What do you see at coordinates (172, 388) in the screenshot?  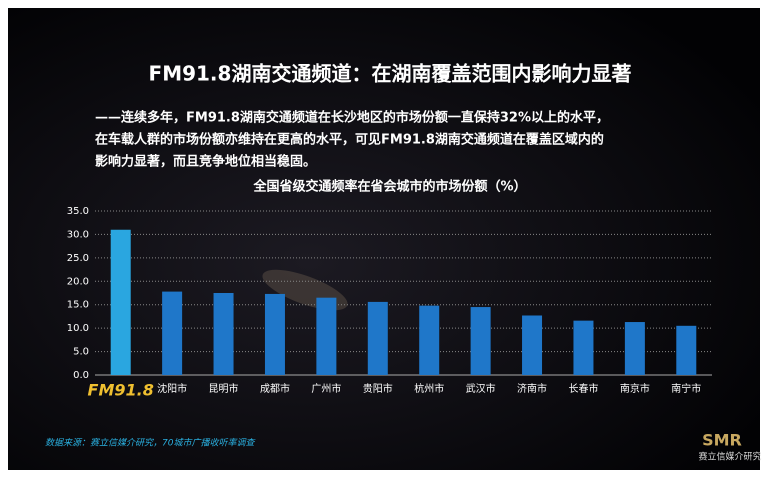 I see `x-tick-label: 沈阳市` at bounding box center [172, 388].